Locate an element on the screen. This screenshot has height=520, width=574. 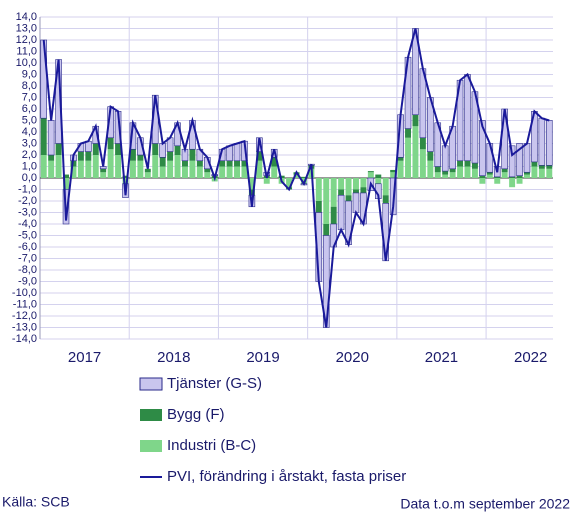
y-tick-label: 4,0 is located at coordinates (29, 132).